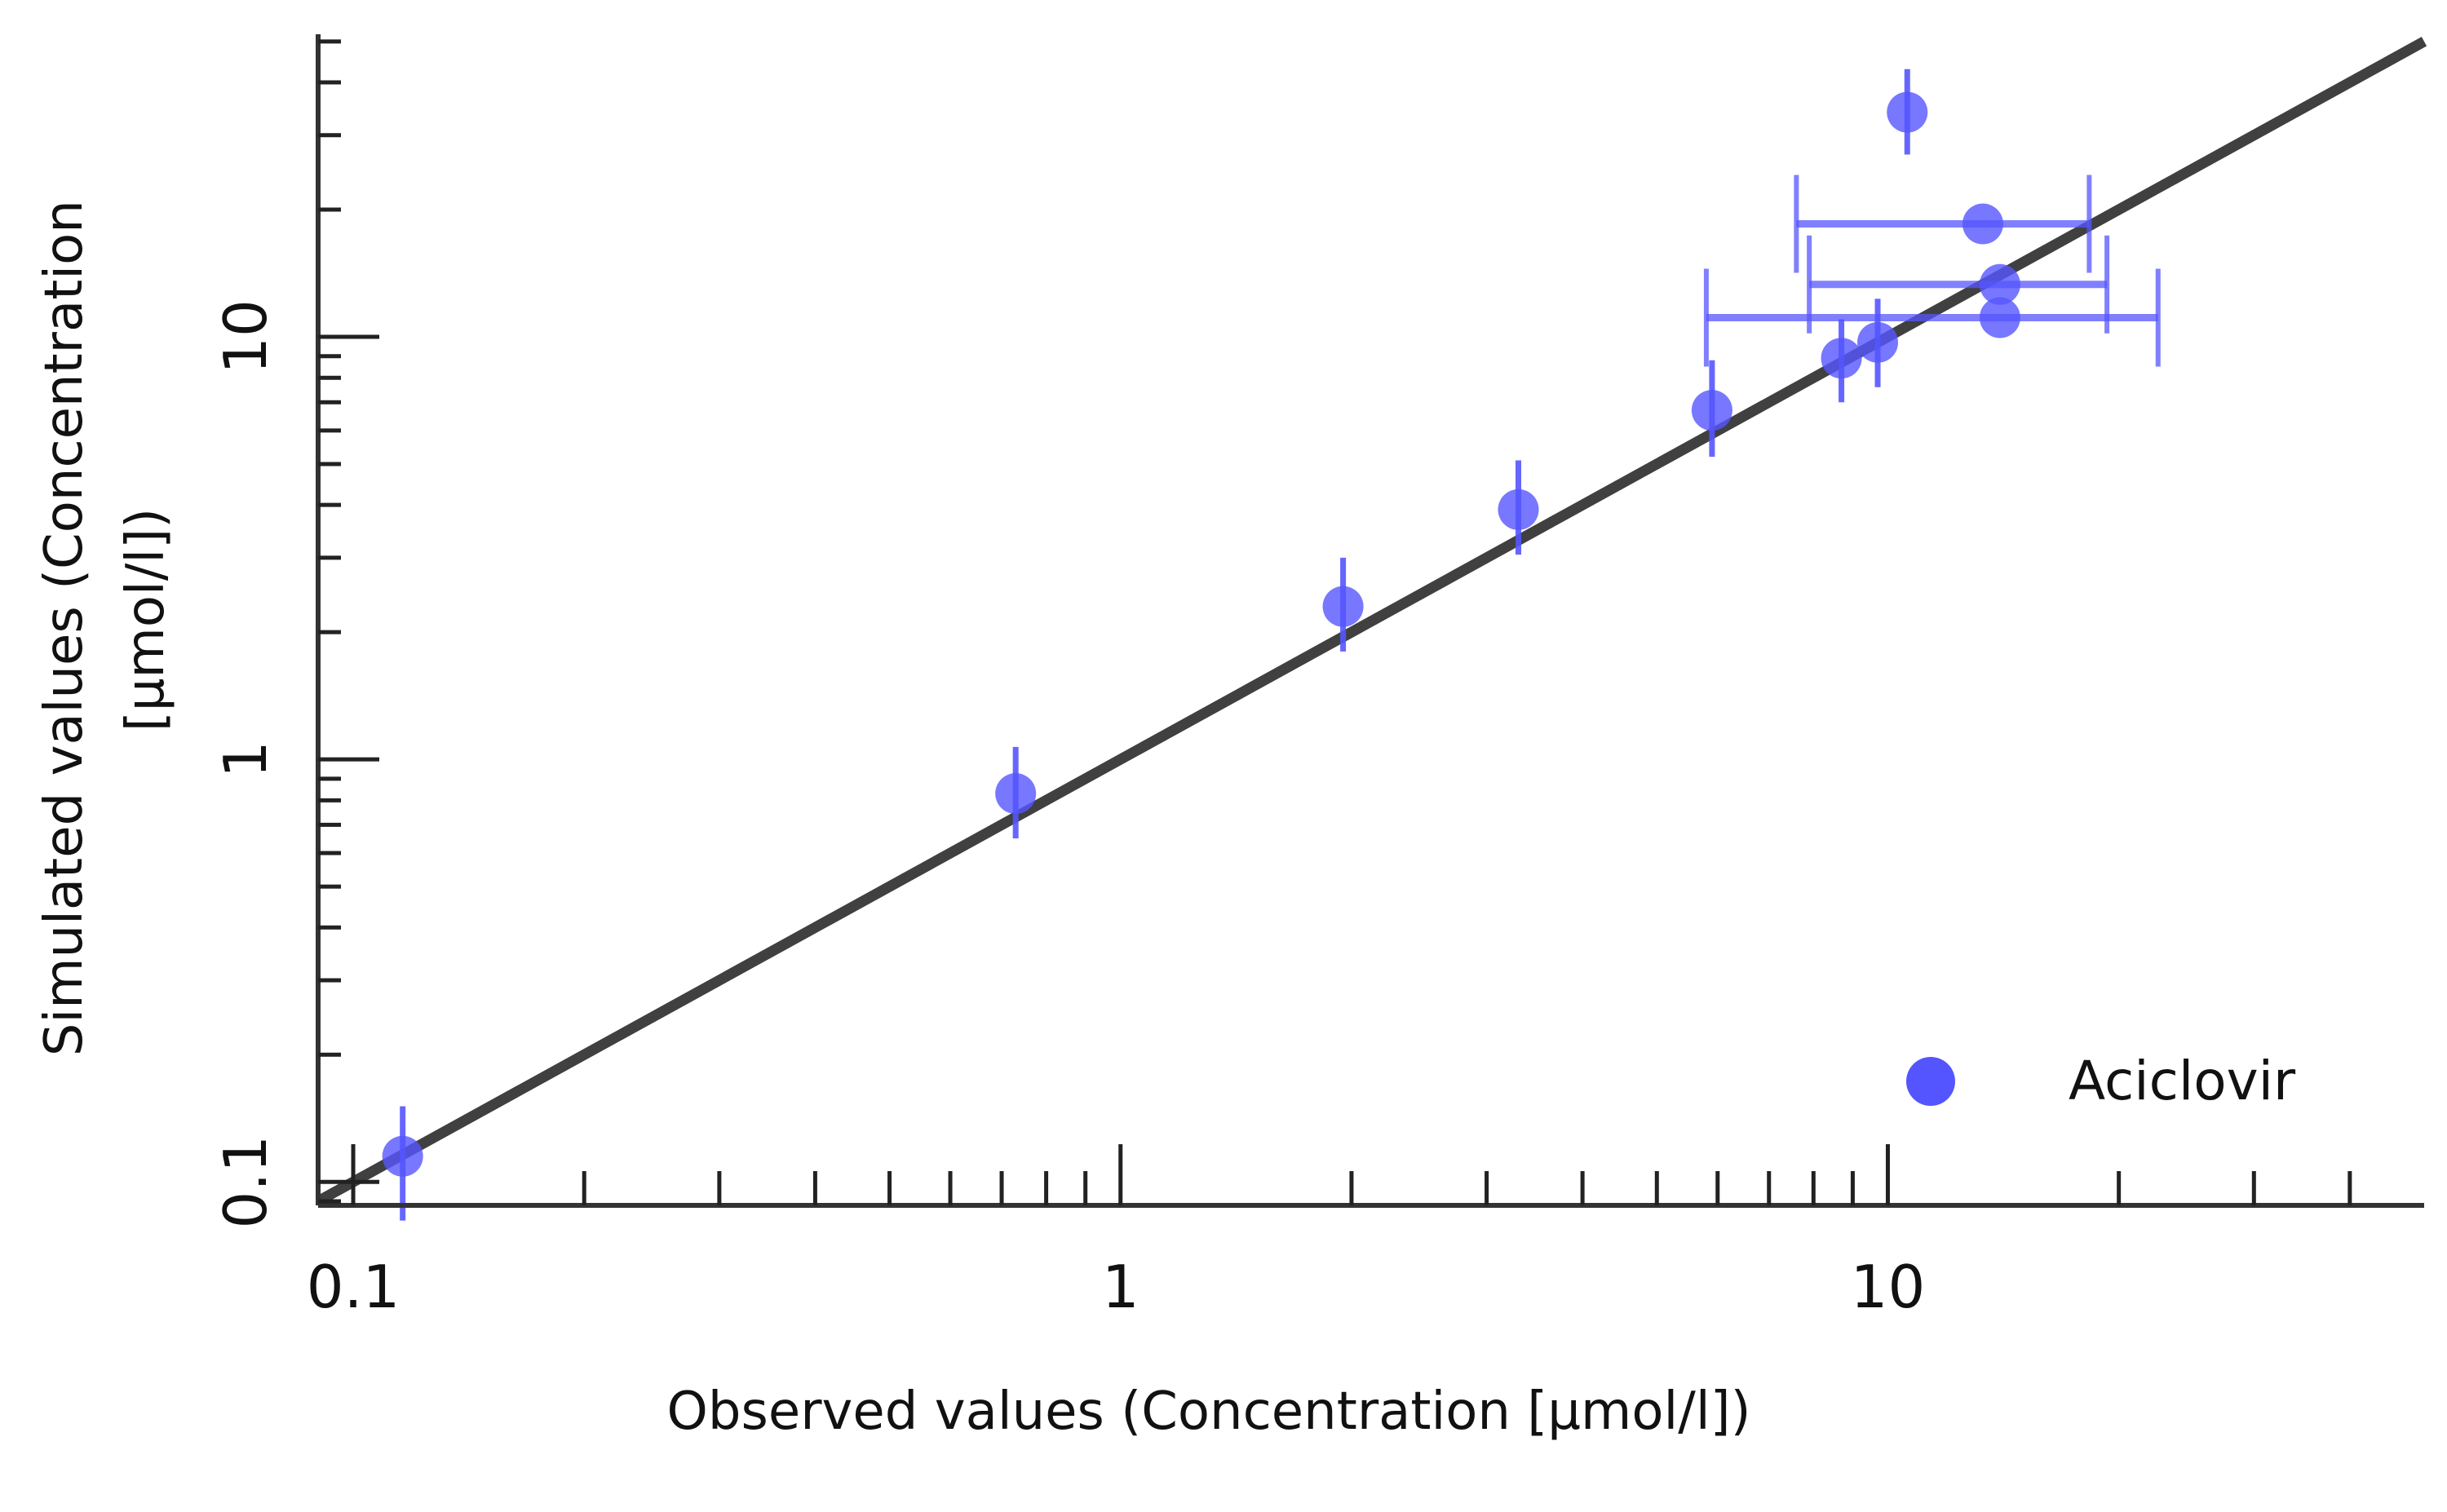 Image resolution: width=2447 pixels, height=1512 pixels. I want to click on y-axis-title-line-1: Simulated values (Concentration, so click(64, 628).